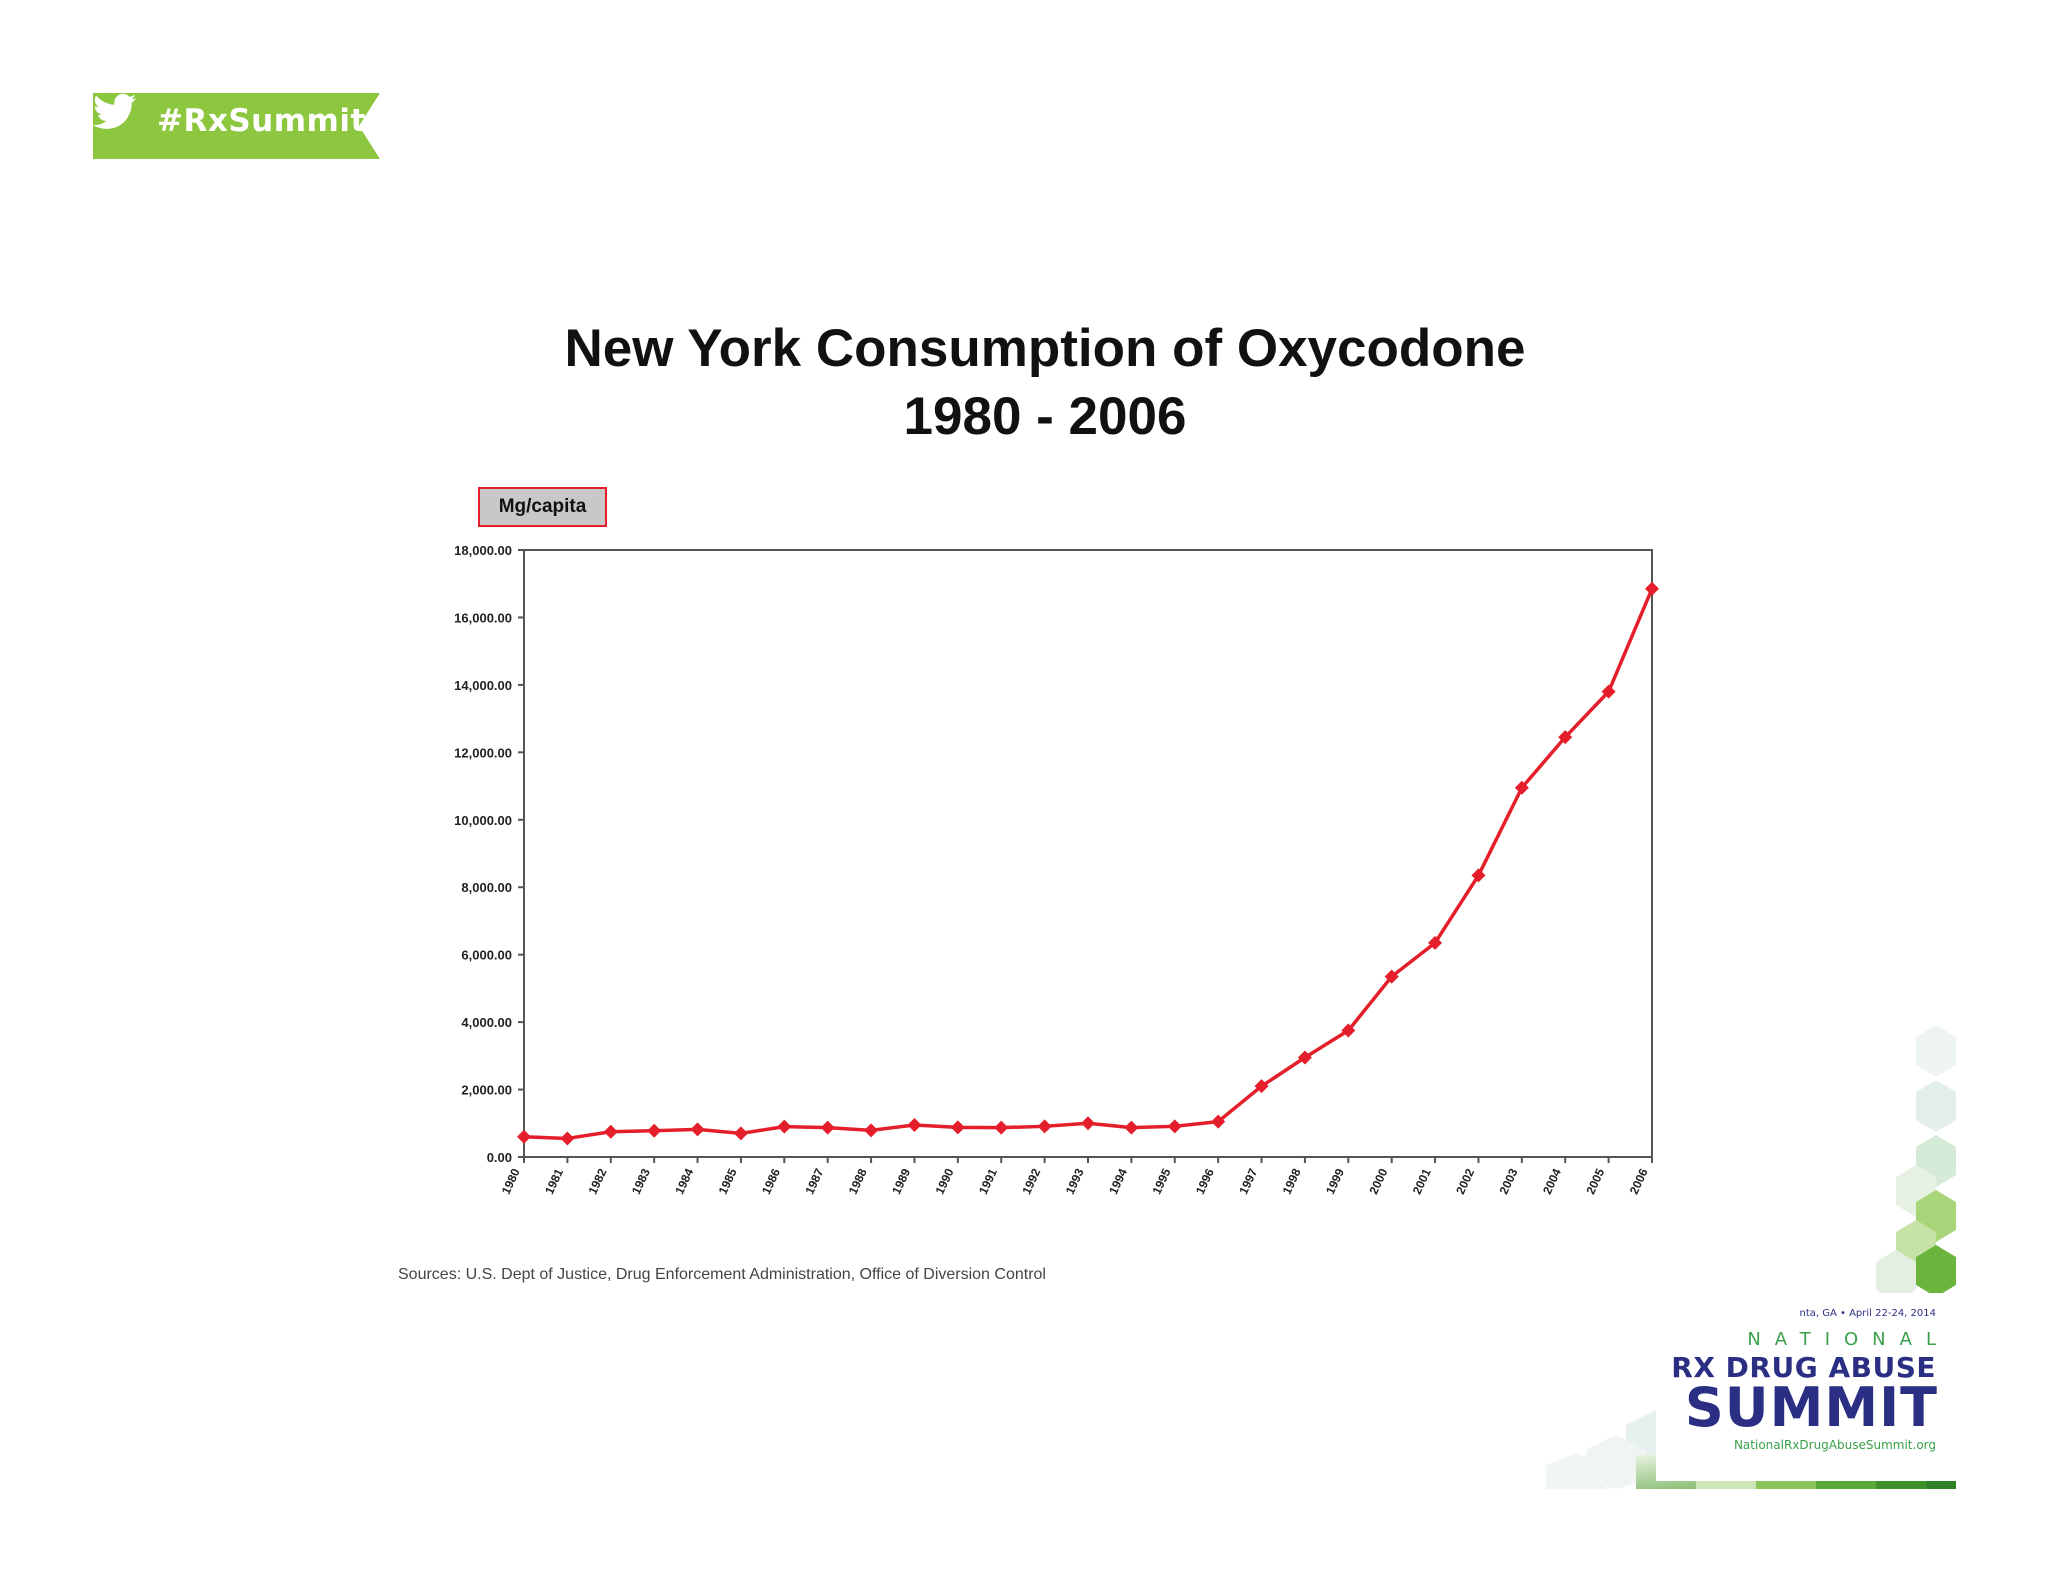 This screenshot has width=2048, height=1582. What do you see at coordinates (1335, 1181) in the screenshot?
I see `x-tick-label: 1999` at bounding box center [1335, 1181].